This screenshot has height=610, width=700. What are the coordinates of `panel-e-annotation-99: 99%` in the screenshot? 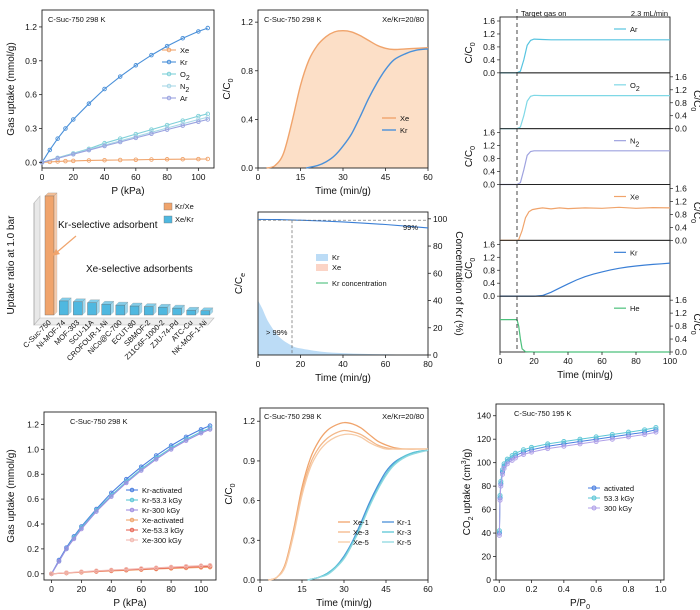 It's located at (410, 227).